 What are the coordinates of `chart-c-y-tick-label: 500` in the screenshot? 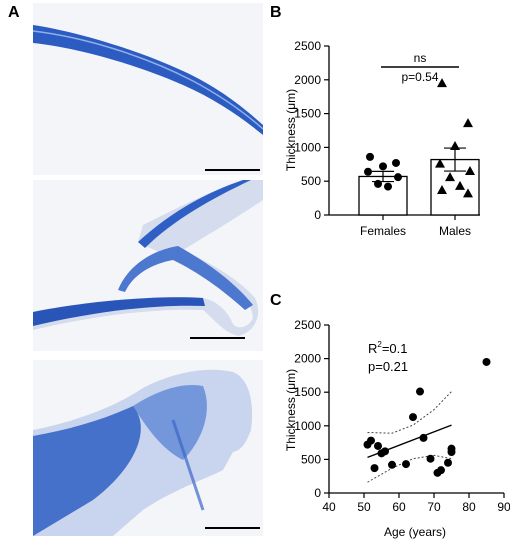 It's located at (311, 459).